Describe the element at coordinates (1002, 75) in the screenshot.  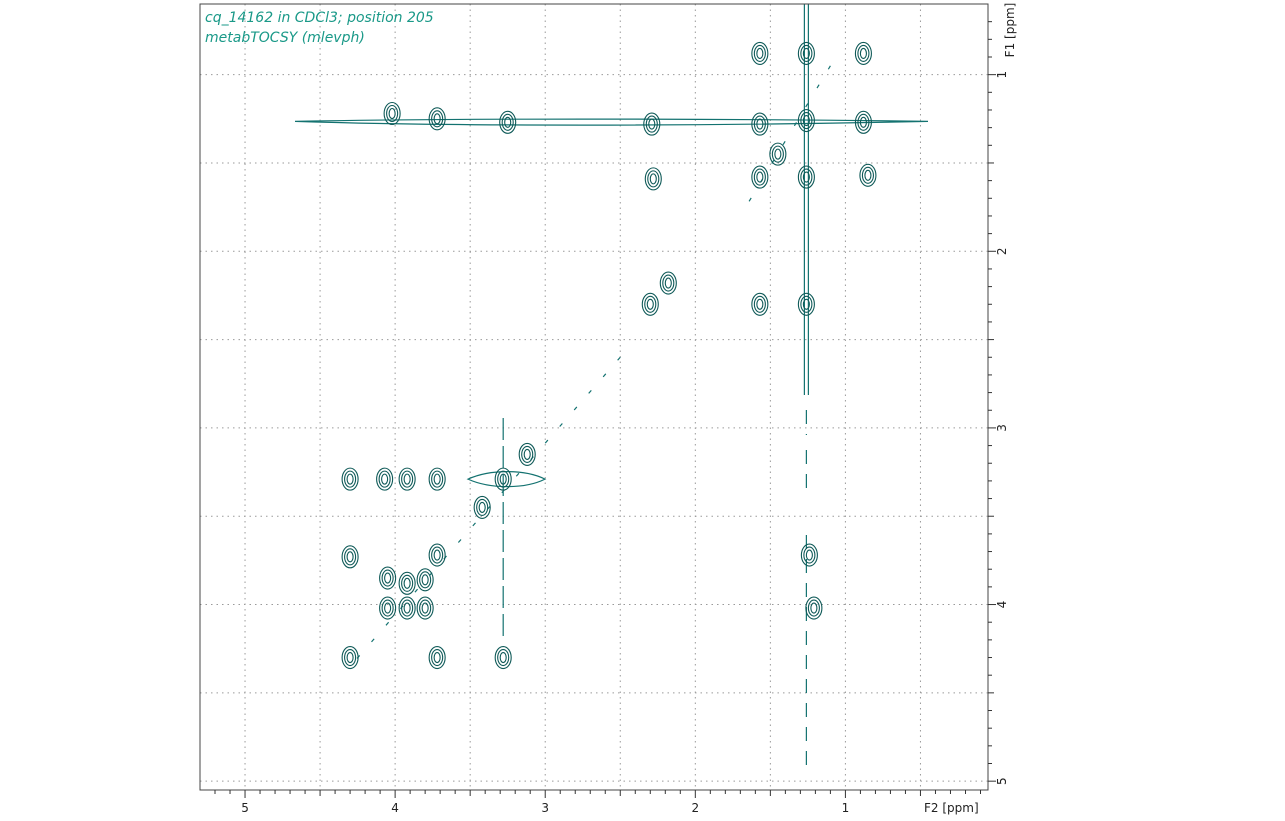
I see `y-tick-label: 1` at that location.